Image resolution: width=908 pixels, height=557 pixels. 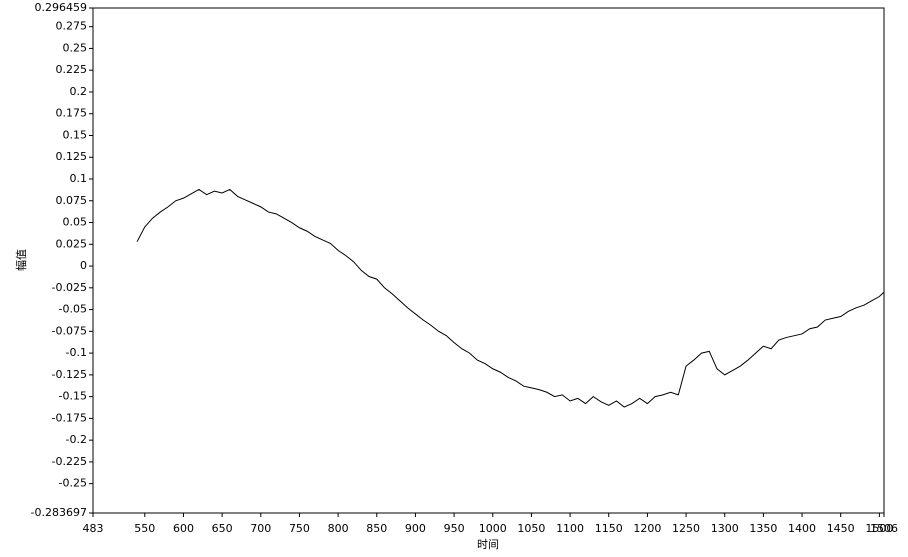 What do you see at coordinates (531, 528) in the screenshot?
I see `x-tick-label: 1050` at bounding box center [531, 528].